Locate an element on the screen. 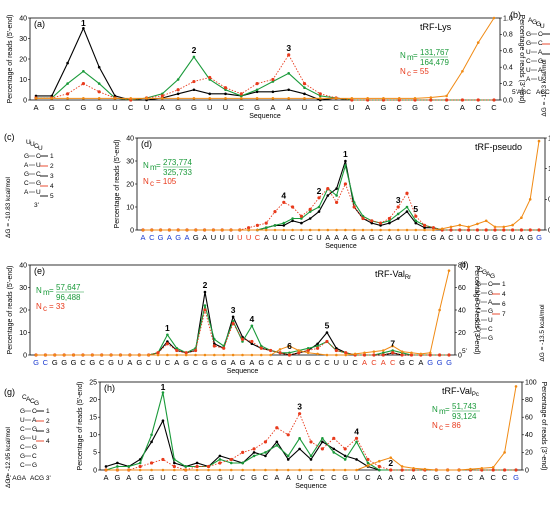 Image resolution: width=550 pixels, height=511 pixels. peak-label: 4 is located at coordinates (252, 319).